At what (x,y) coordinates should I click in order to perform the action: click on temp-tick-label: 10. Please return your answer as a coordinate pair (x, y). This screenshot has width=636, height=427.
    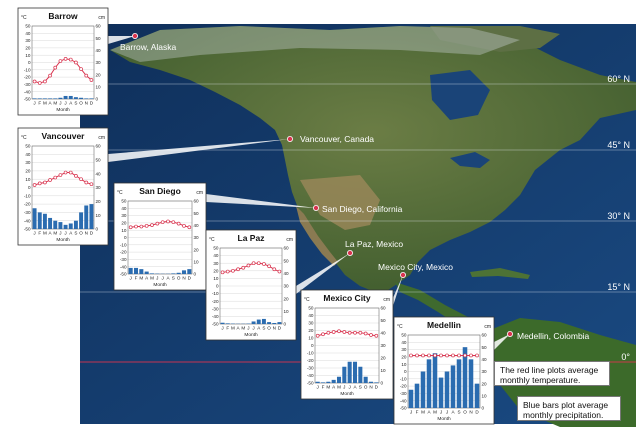
    Looking at the image, I should click on (216, 278).